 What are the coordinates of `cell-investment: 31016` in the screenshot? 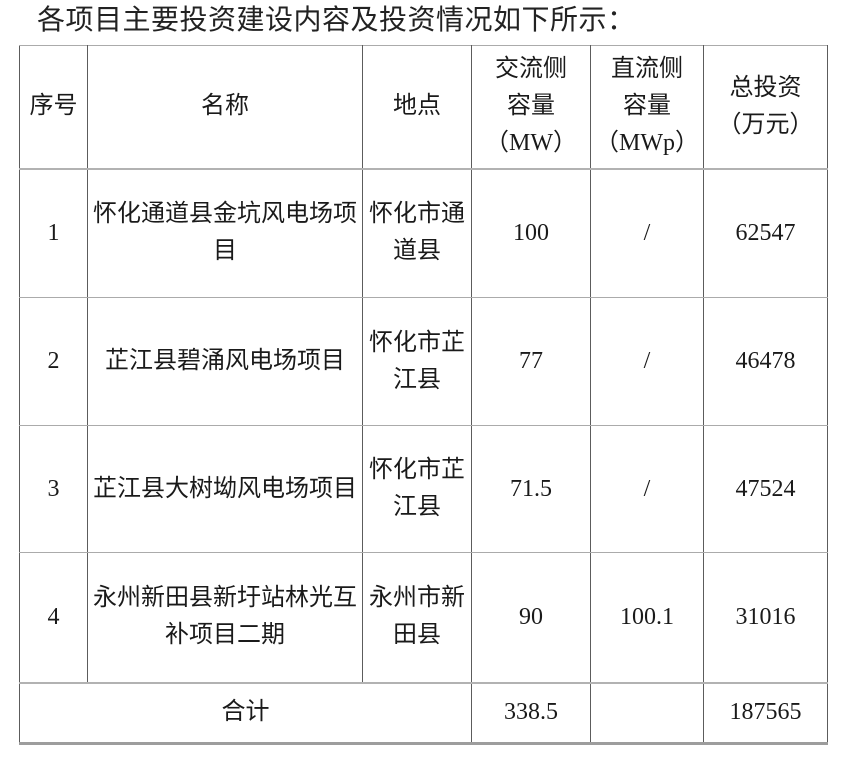 It's located at (765, 617).